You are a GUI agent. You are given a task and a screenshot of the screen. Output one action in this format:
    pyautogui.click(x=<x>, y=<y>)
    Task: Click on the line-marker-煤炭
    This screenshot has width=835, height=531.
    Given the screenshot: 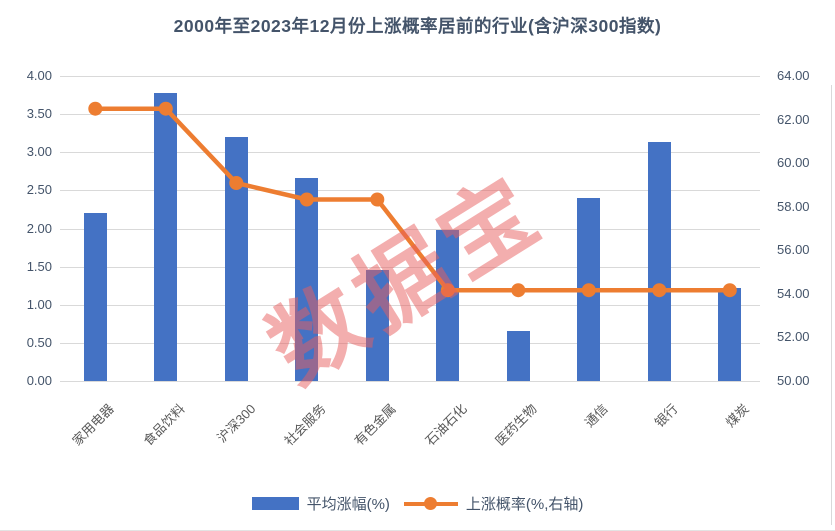 What is the action you would take?
    pyautogui.click(x=729, y=290)
    